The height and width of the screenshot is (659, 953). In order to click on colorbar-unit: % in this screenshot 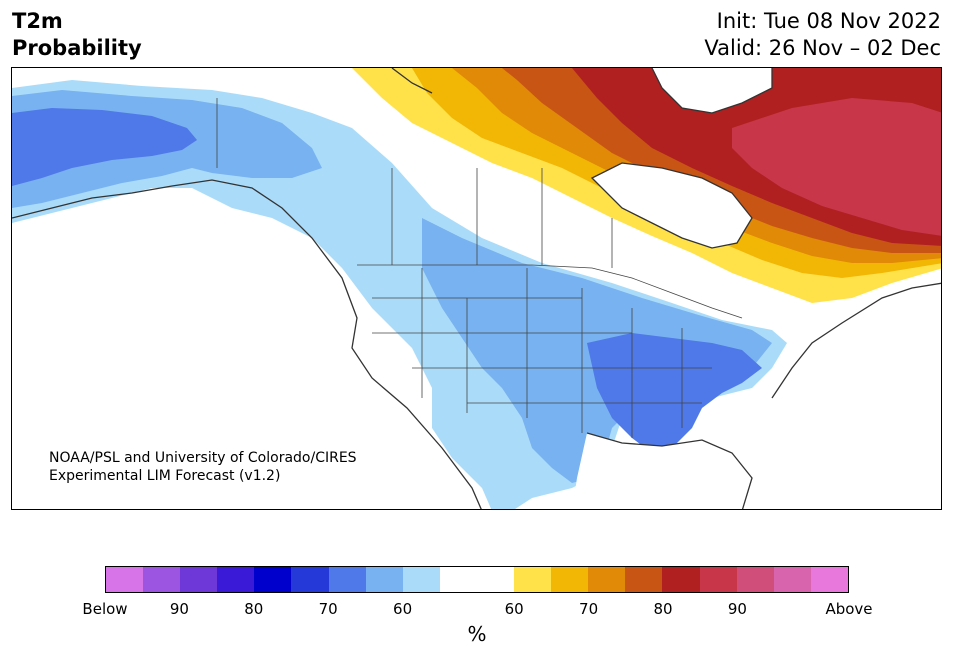, I will do `click(477, 634)`.